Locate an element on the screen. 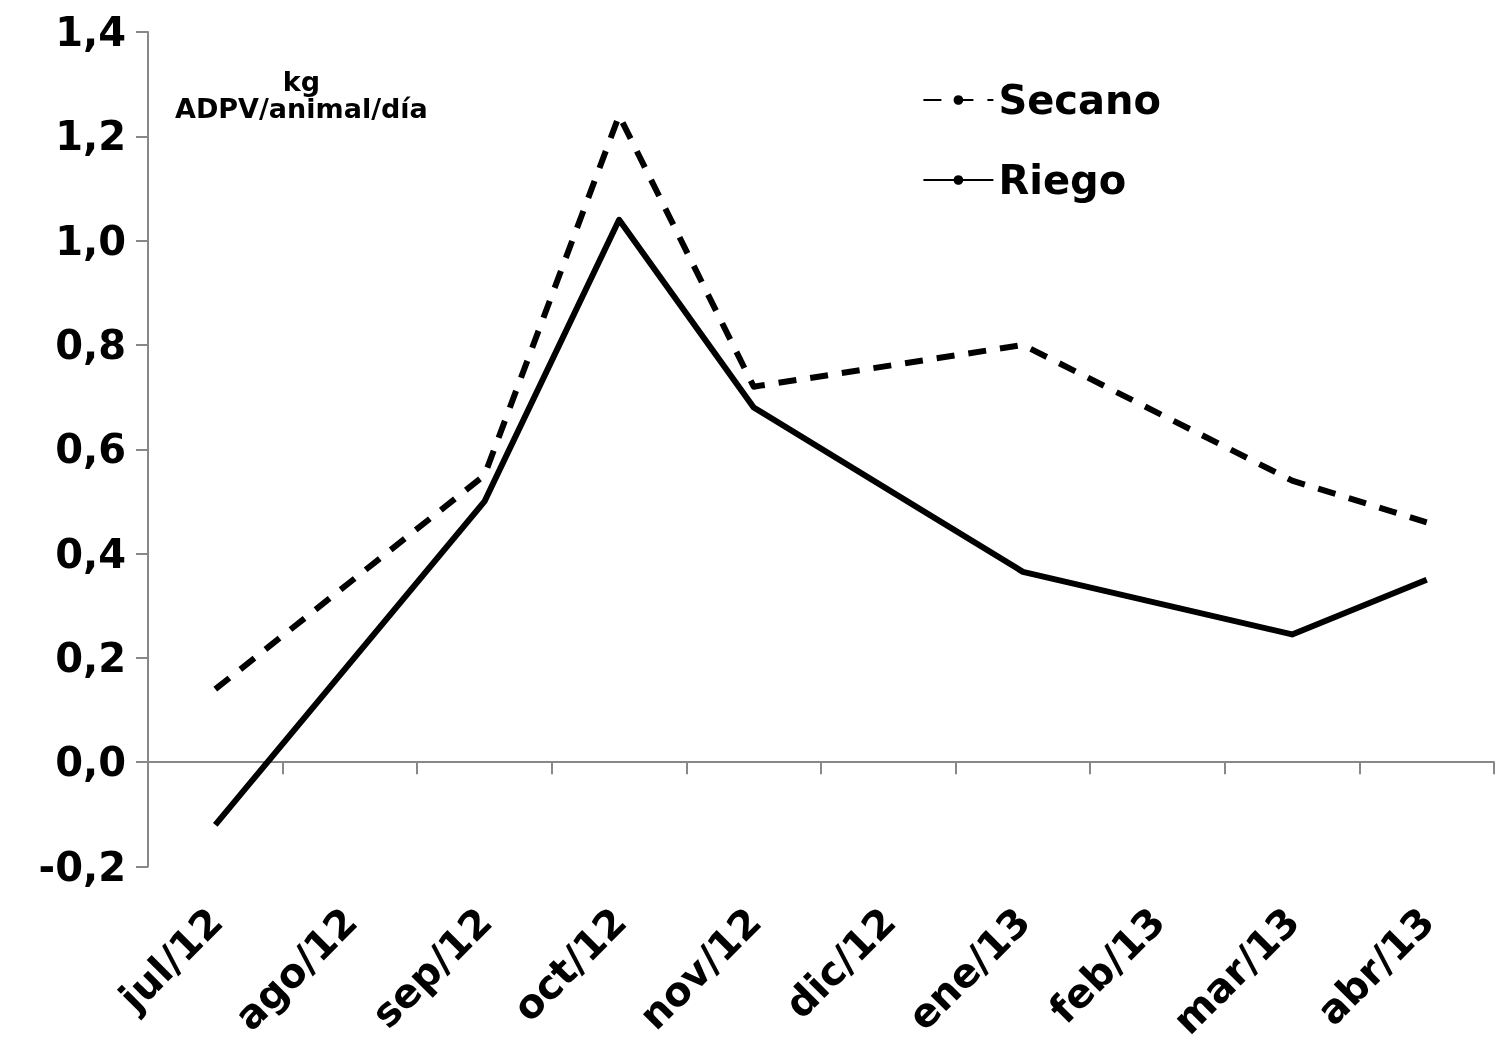  y-tick-label: 0,2 is located at coordinates (90, 657).